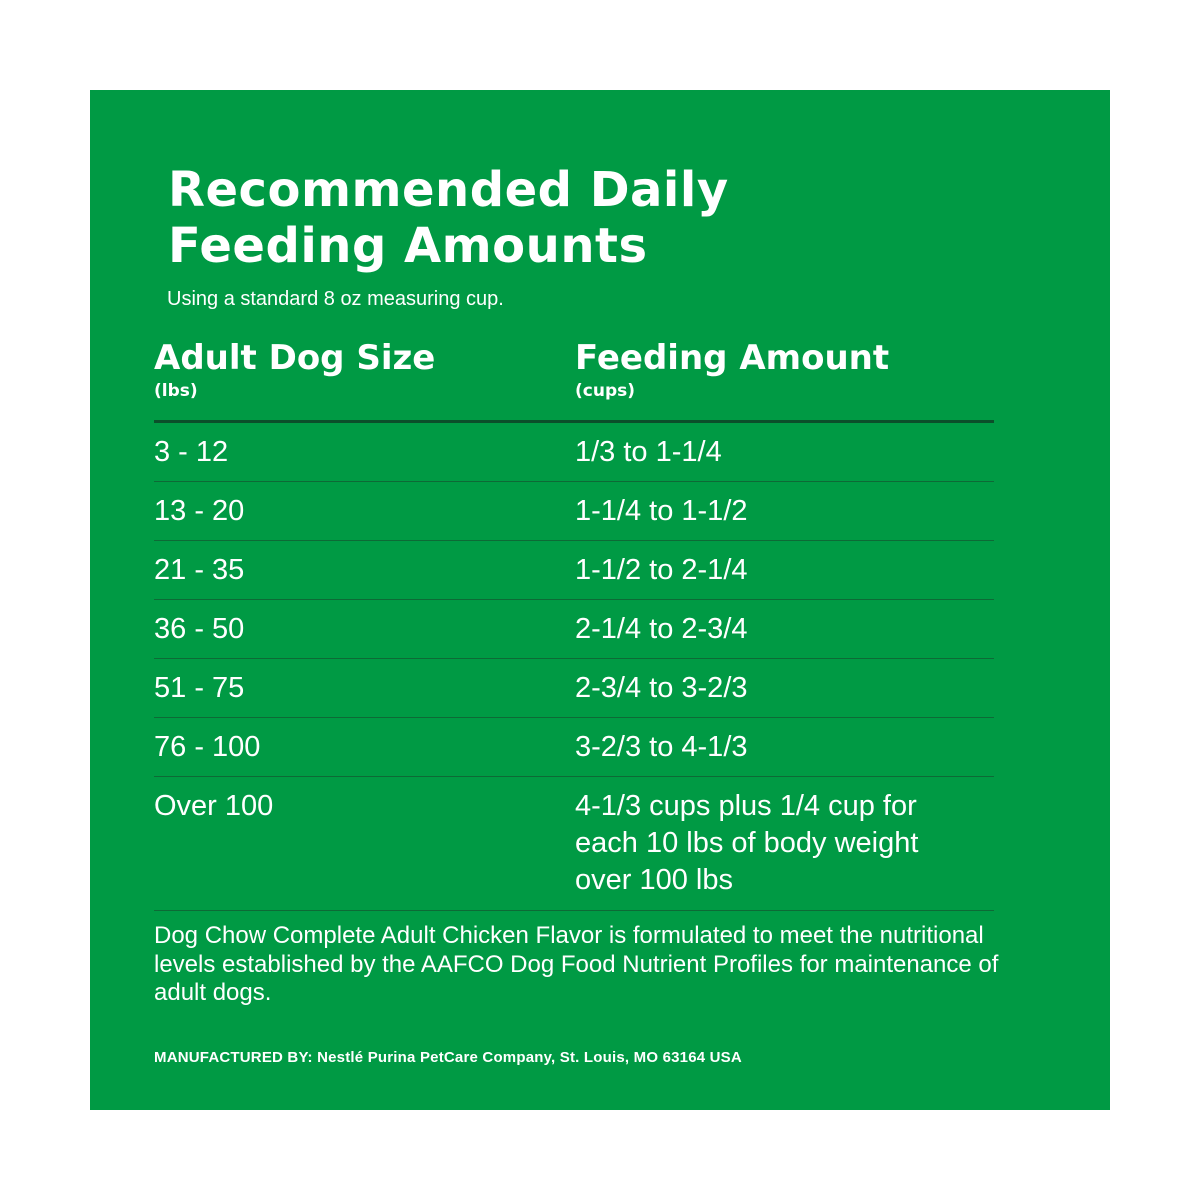  Describe the element at coordinates (199, 688) in the screenshot. I see `dog-size-cell: 51 - 75` at that location.